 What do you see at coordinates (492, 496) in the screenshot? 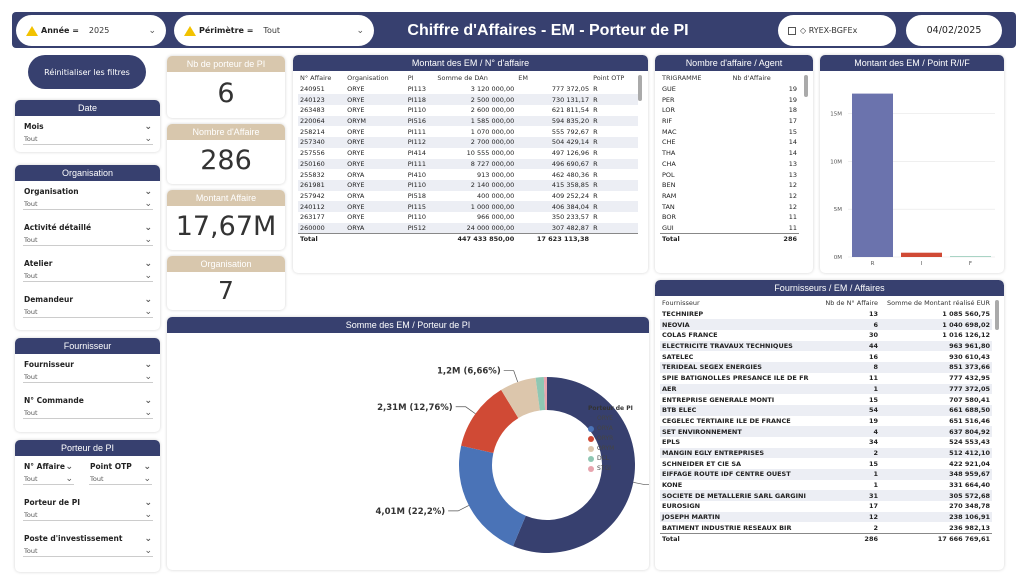
I see `slice-ORYA` at bounding box center [492, 496].